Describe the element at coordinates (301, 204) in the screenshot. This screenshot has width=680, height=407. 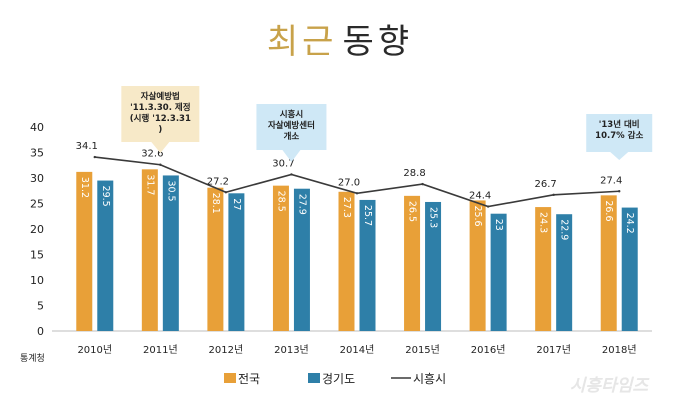
I see `bar-value-label: 27.9` at that location.